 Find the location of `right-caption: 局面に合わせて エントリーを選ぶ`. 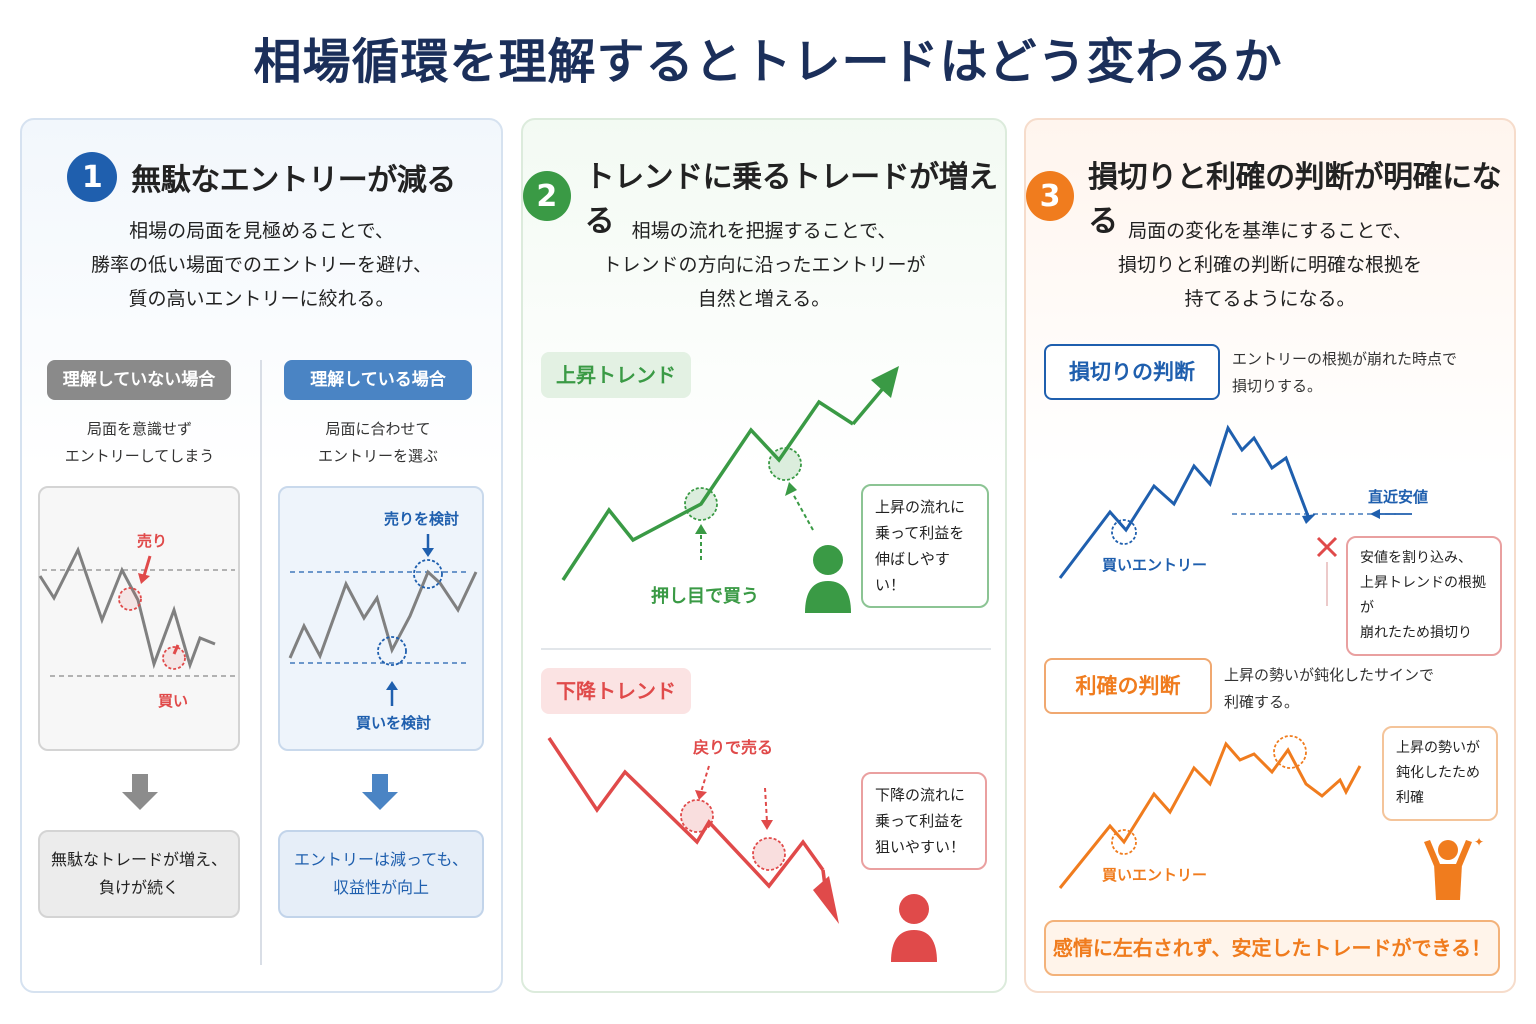

right-caption: 局面に合わせて エントリーを選ぶ is located at coordinates (378, 443).